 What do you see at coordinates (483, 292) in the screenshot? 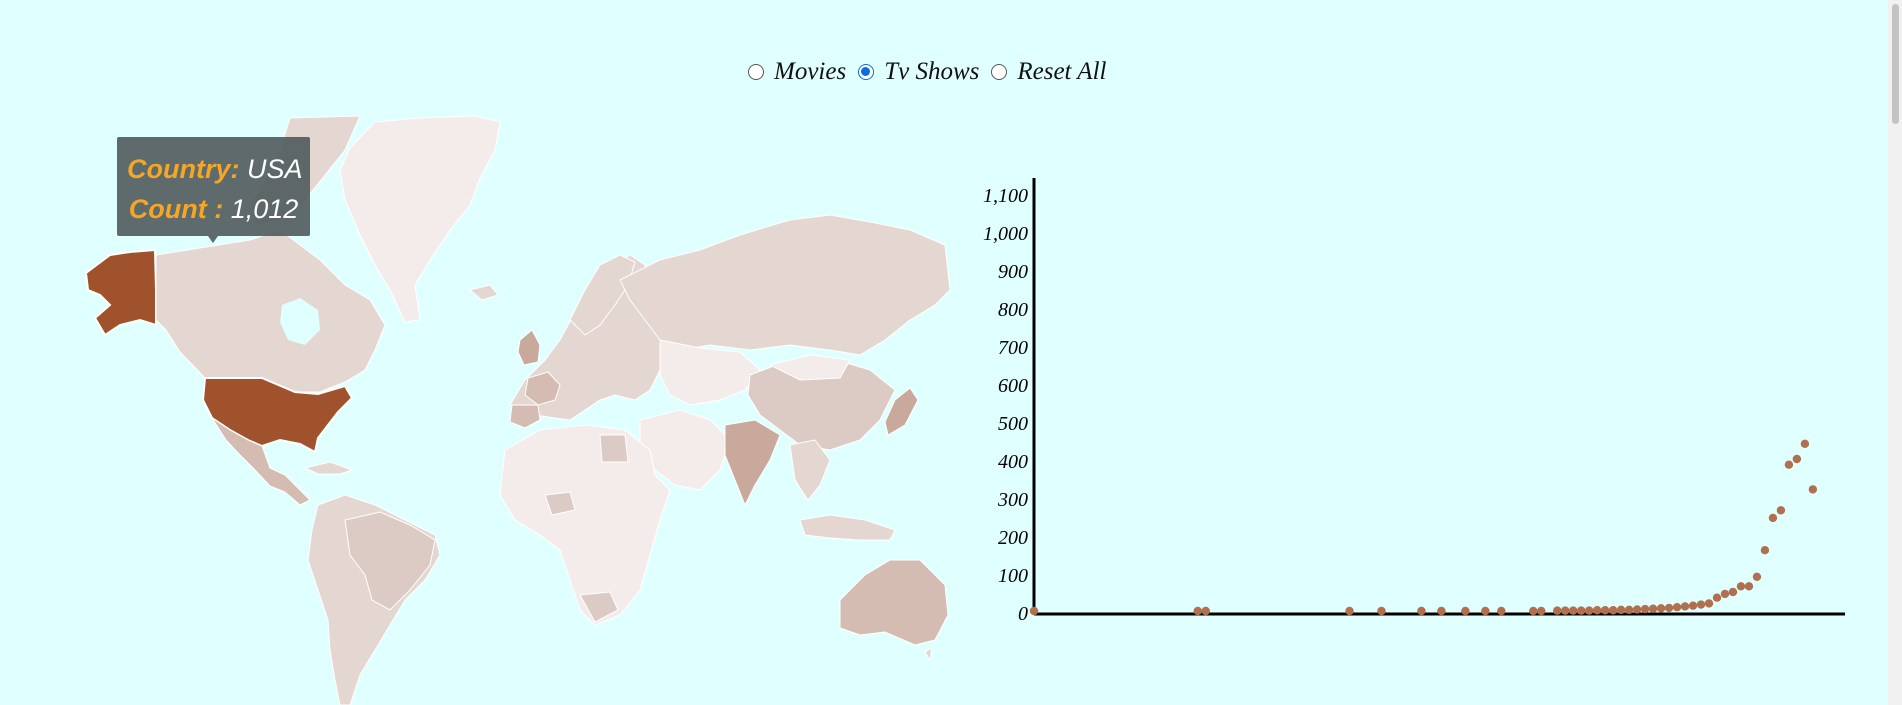
I see `country-iceland` at bounding box center [483, 292].